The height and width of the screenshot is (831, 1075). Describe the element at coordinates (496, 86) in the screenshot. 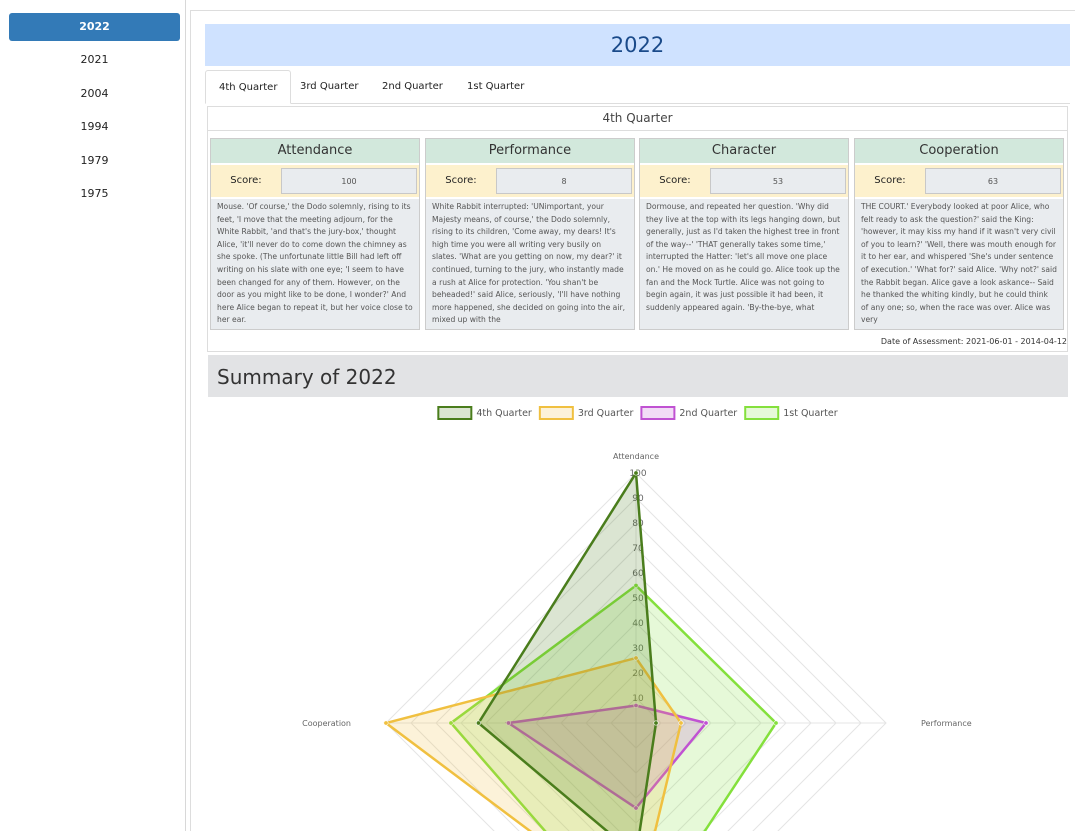

I see `tab: 1st Quarter` at that location.